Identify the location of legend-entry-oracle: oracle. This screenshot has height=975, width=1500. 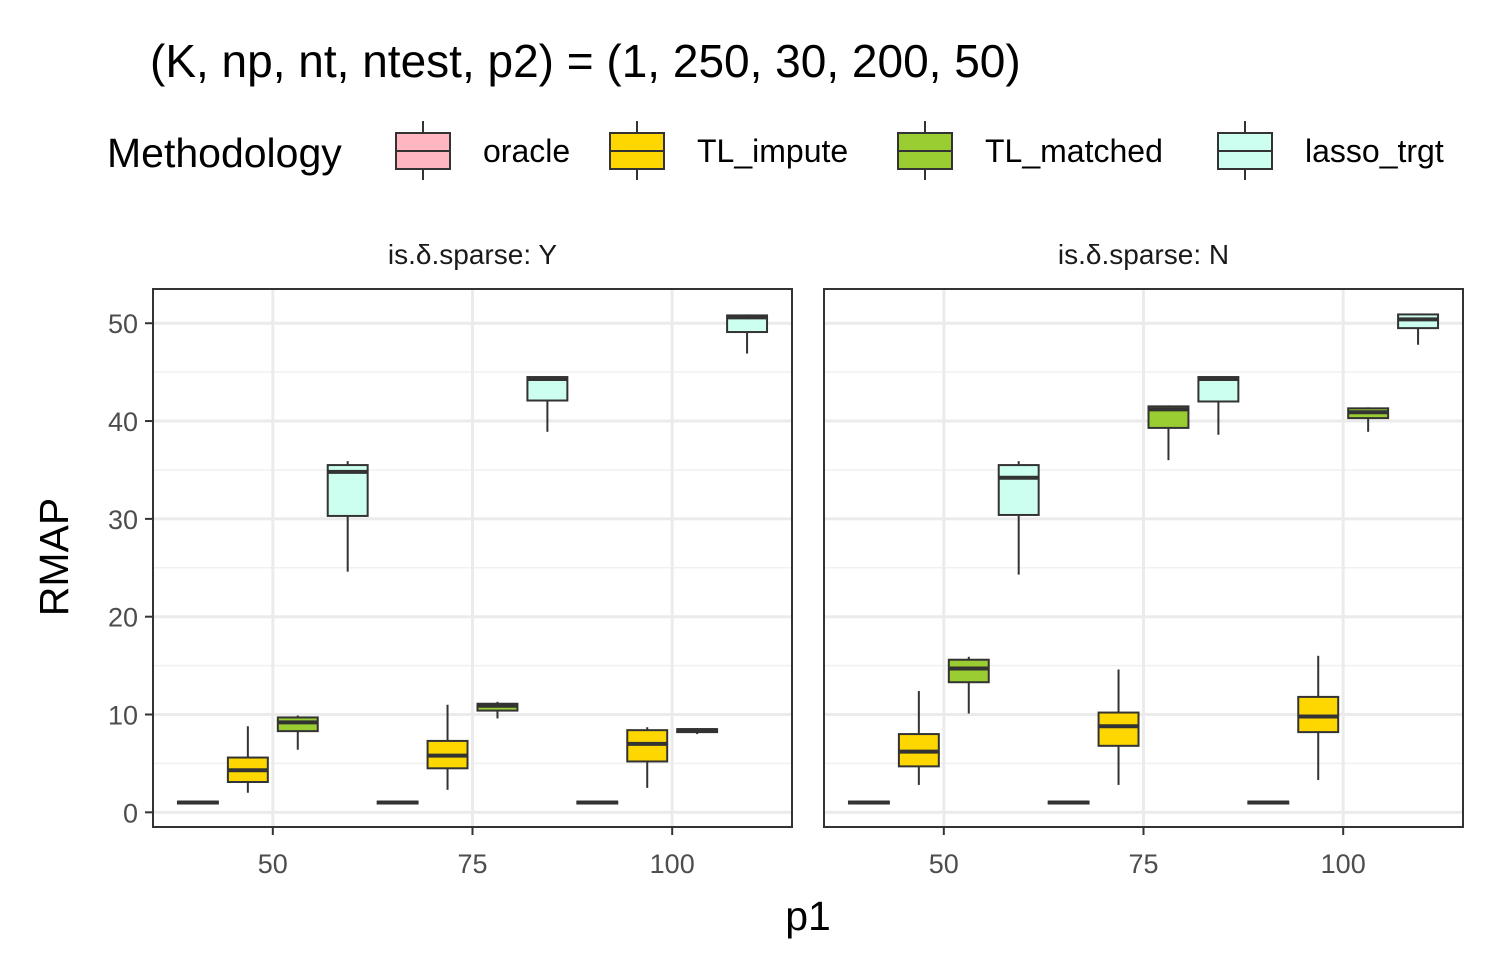
(482, 150).